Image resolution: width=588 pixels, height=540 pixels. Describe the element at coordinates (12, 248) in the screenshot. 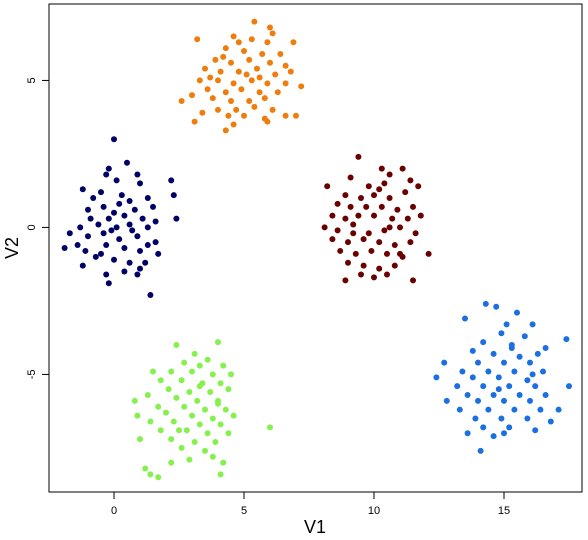

I see `y-axis-title: V2` at that location.